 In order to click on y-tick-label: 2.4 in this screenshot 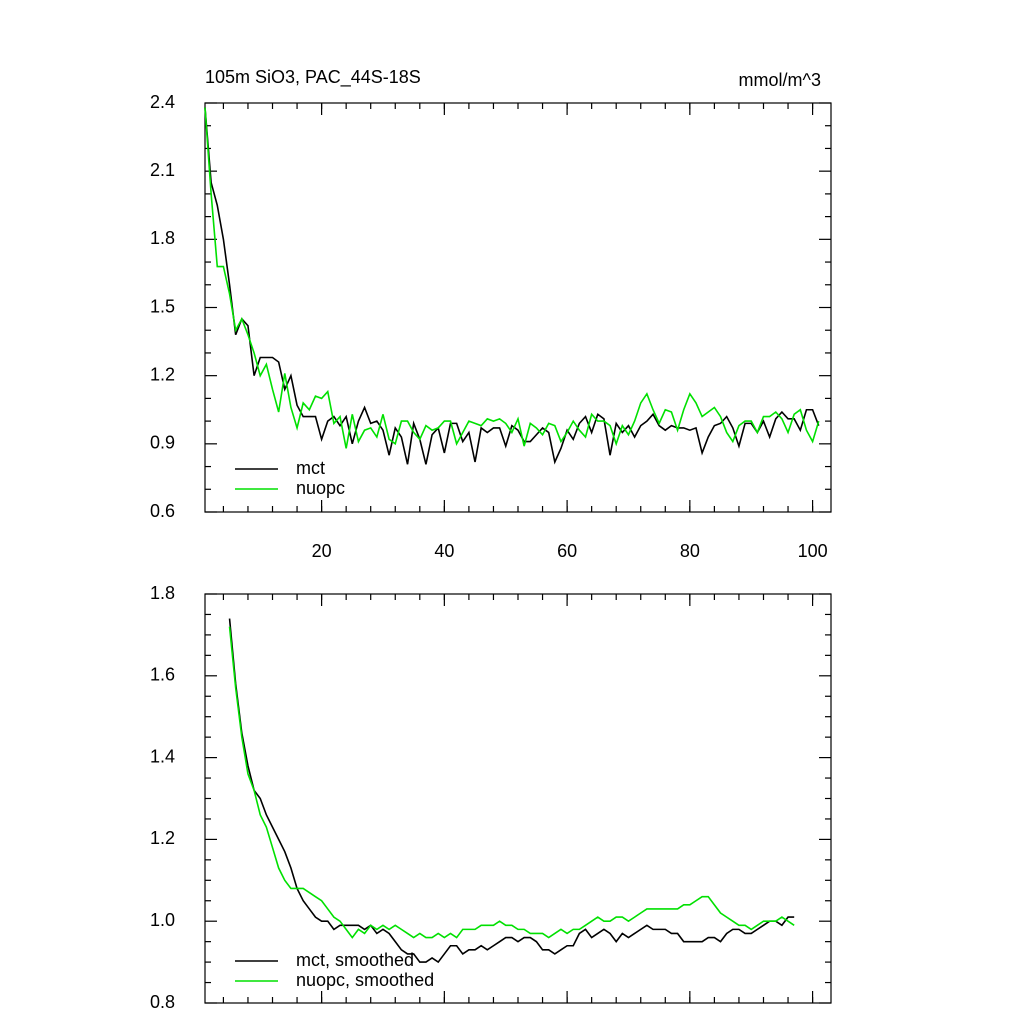, I will do `click(162, 102)`.